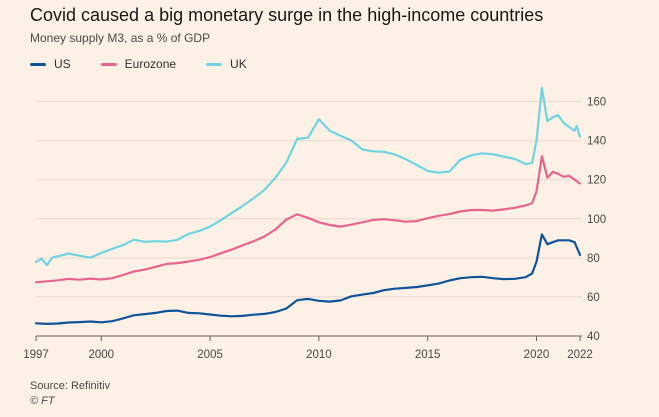  Describe the element at coordinates (308, 348) in the screenshot. I see `x-axis: 1997 2000 2005 2010 2015 2020 2022` at that location.